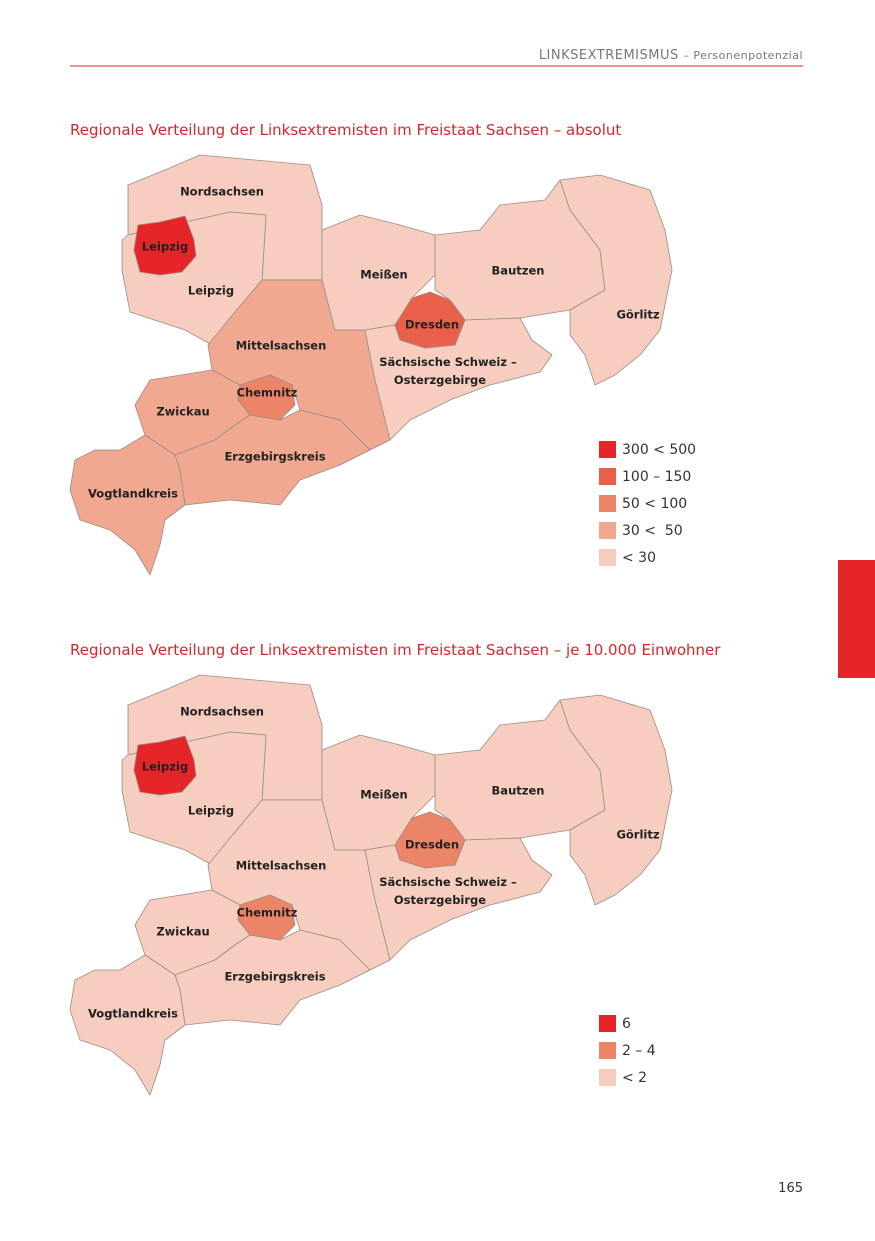 The height and width of the screenshot is (1241, 875). I want to click on header-title: LINKSEXTREMISMUS, so click(609, 55).